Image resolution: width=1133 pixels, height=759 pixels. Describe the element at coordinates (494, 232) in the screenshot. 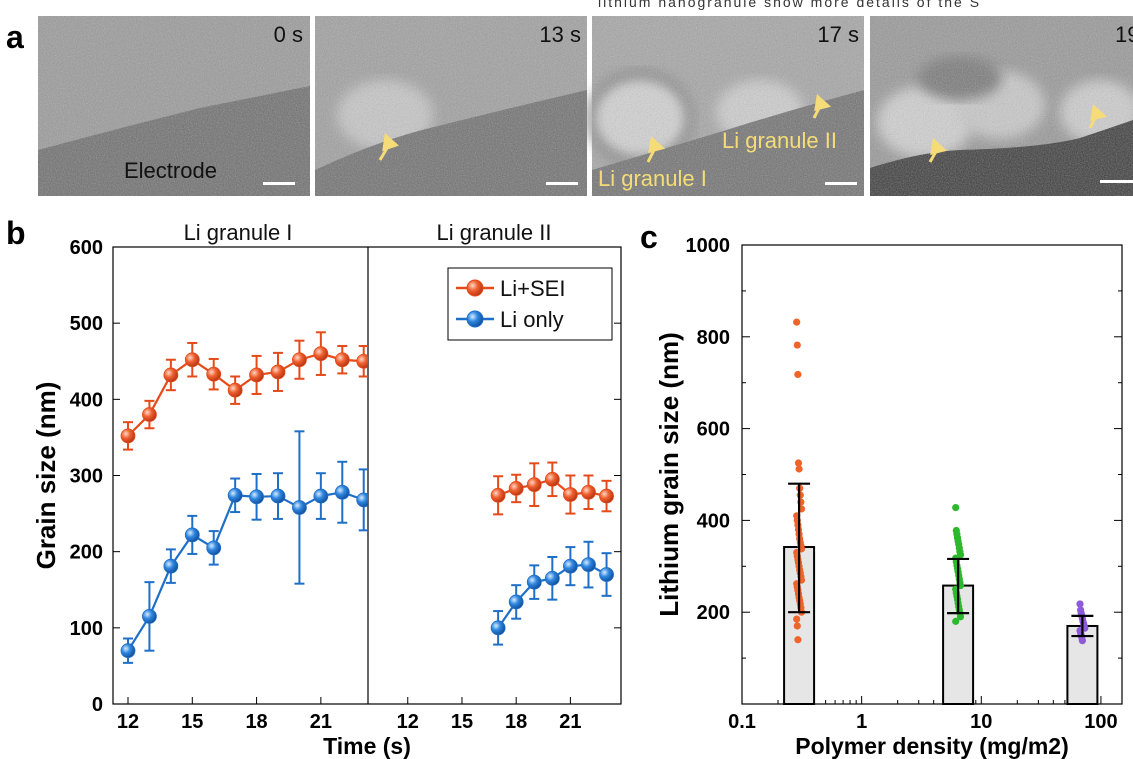

I see `subplot-title: Li granule II` at that location.